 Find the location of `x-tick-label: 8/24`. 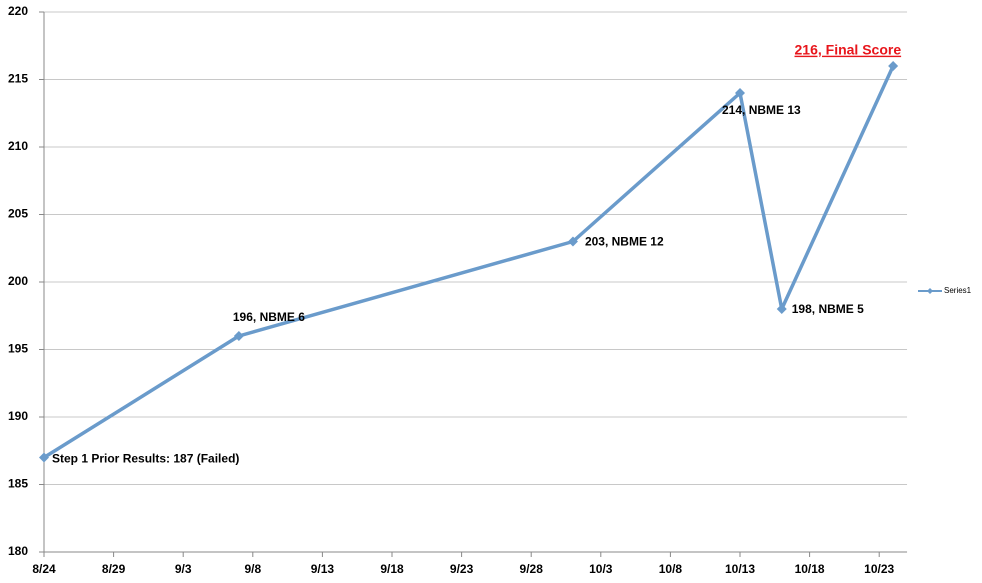

x-tick-label: 8/24 is located at coordinates (44, 569).